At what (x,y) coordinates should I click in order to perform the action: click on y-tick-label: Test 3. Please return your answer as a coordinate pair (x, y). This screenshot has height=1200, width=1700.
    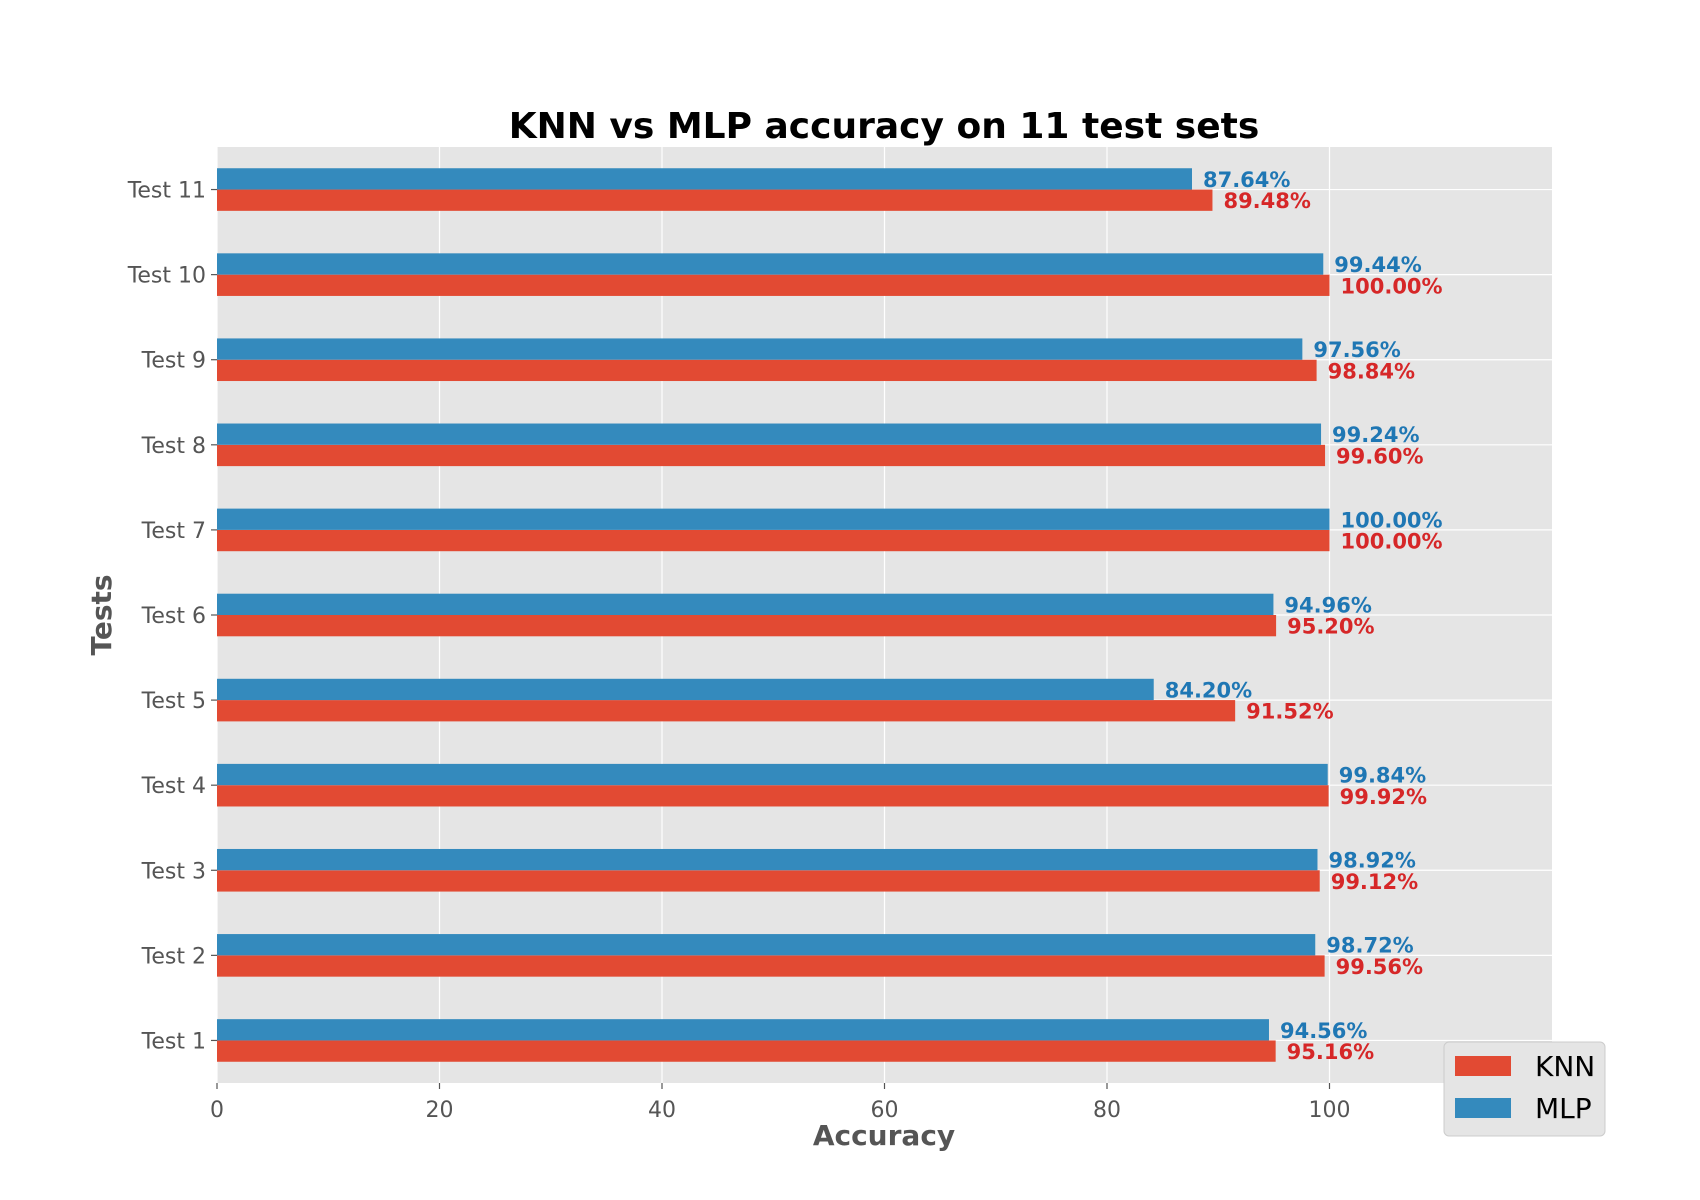
    Looking at the image, I should click on (173, 871).